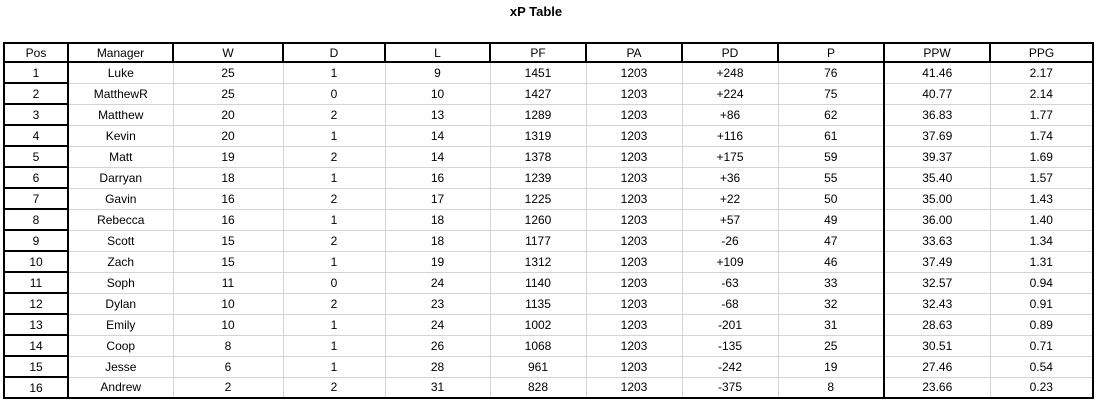  Describe the element at coordinates (1041, 114) in the screenshot. I see `cell-ppg: 1.77` at that location.